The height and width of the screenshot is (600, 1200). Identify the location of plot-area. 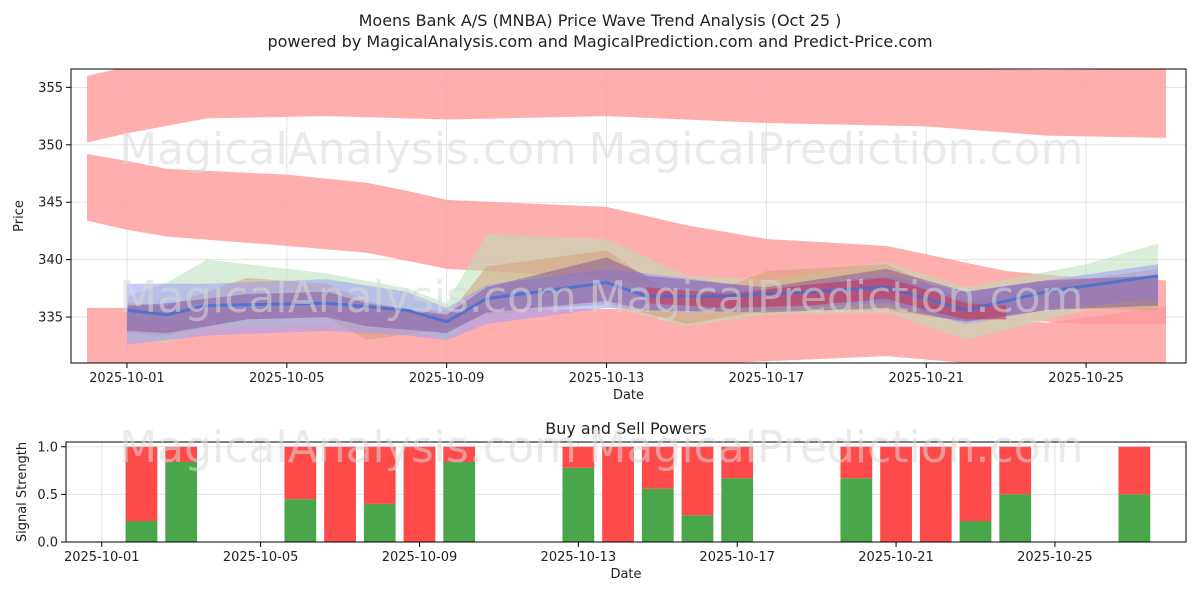
(638, 494).